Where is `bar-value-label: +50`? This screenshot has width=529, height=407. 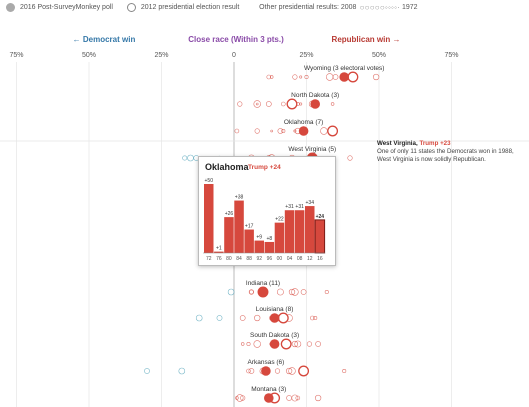
bar-value-label: +50 is located at coordinates (209, 181).